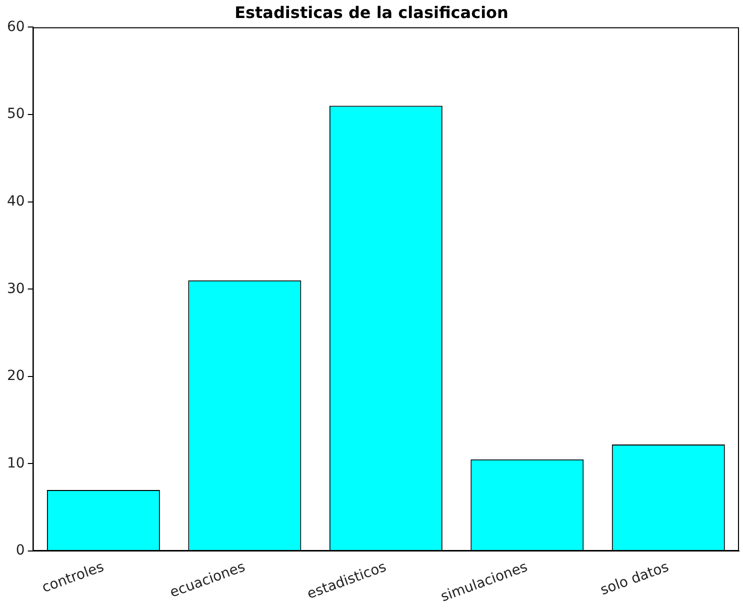 The width and height of the screenshot is (743, 609). Describe the element at coordinates (371, 12) in the screenshot. I see `chart-title: Estadisticas de la clasificacion` at that location.